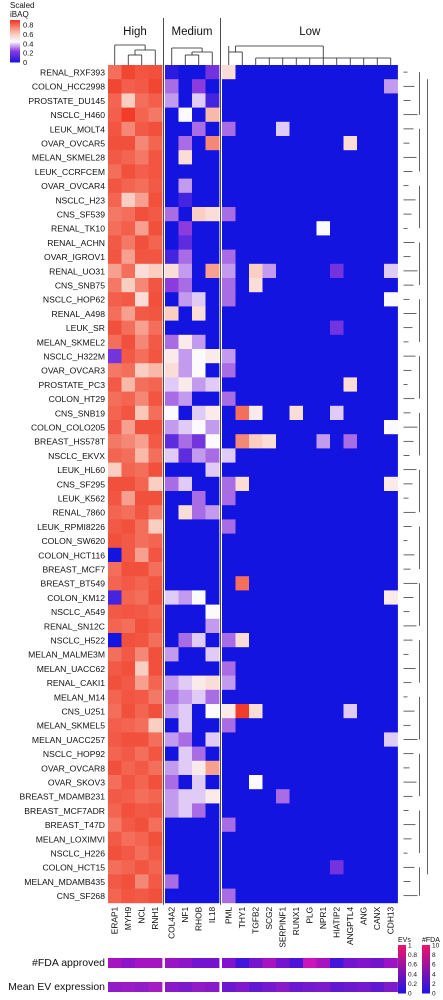 Image resolution: width=443 pixels, height=1000 pixels. I want to click on legend-title: iBAQ, so click(19, 14).